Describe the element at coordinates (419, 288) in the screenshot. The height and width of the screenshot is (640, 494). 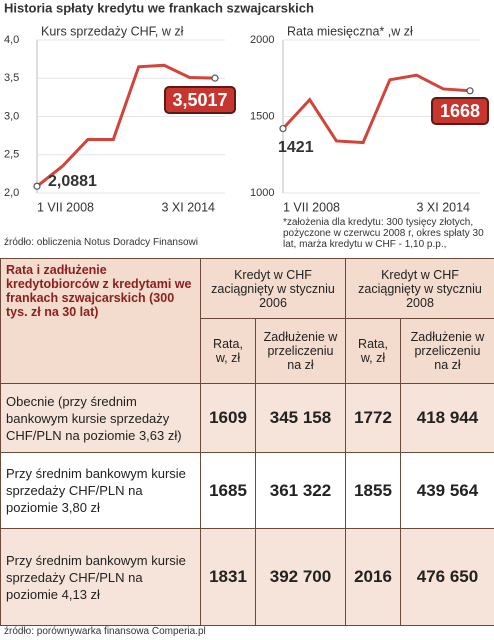
I see `group-header: Kredyt w CHF zaciągnięty w styczniu 2008` at that location.